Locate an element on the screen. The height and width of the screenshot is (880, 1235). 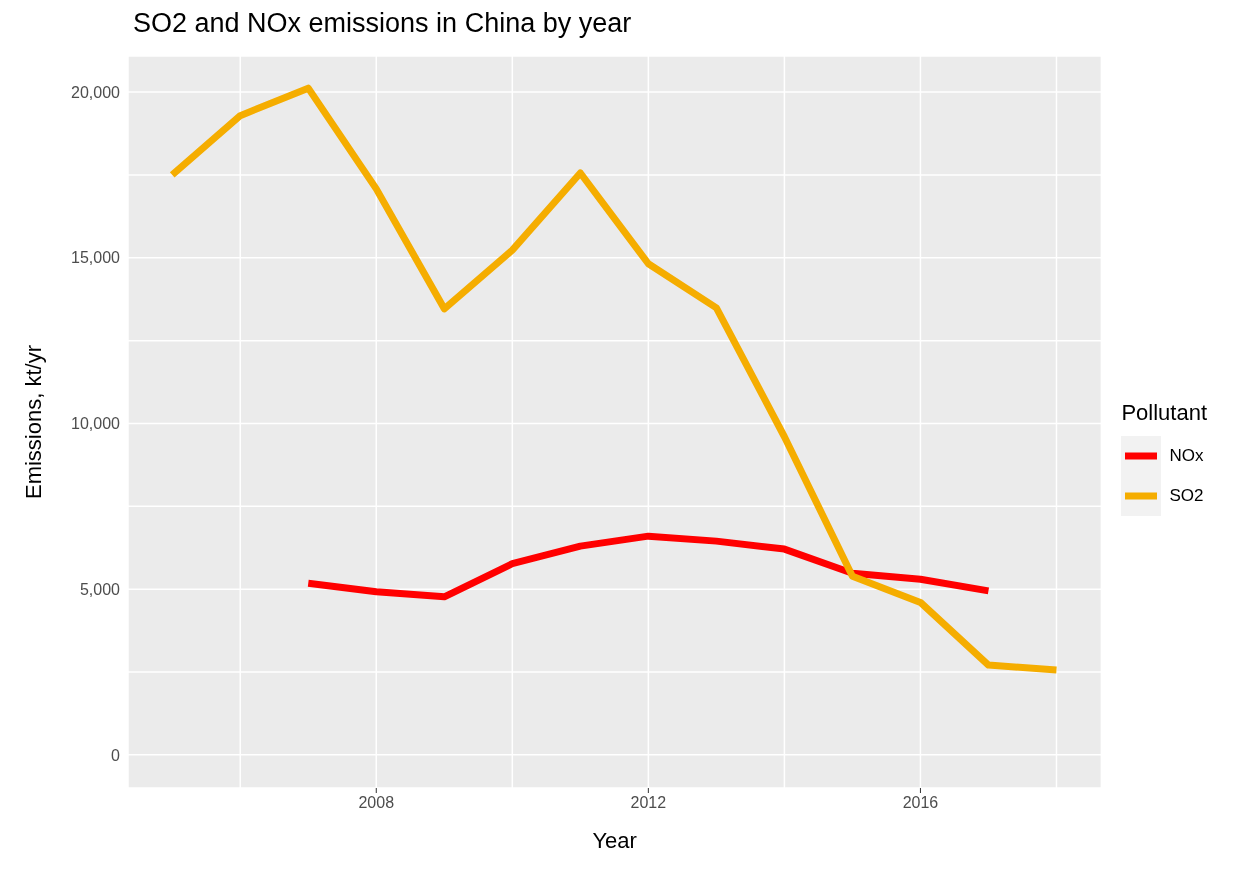
y-tick-label: 0 is located at coordinates (116, 755).